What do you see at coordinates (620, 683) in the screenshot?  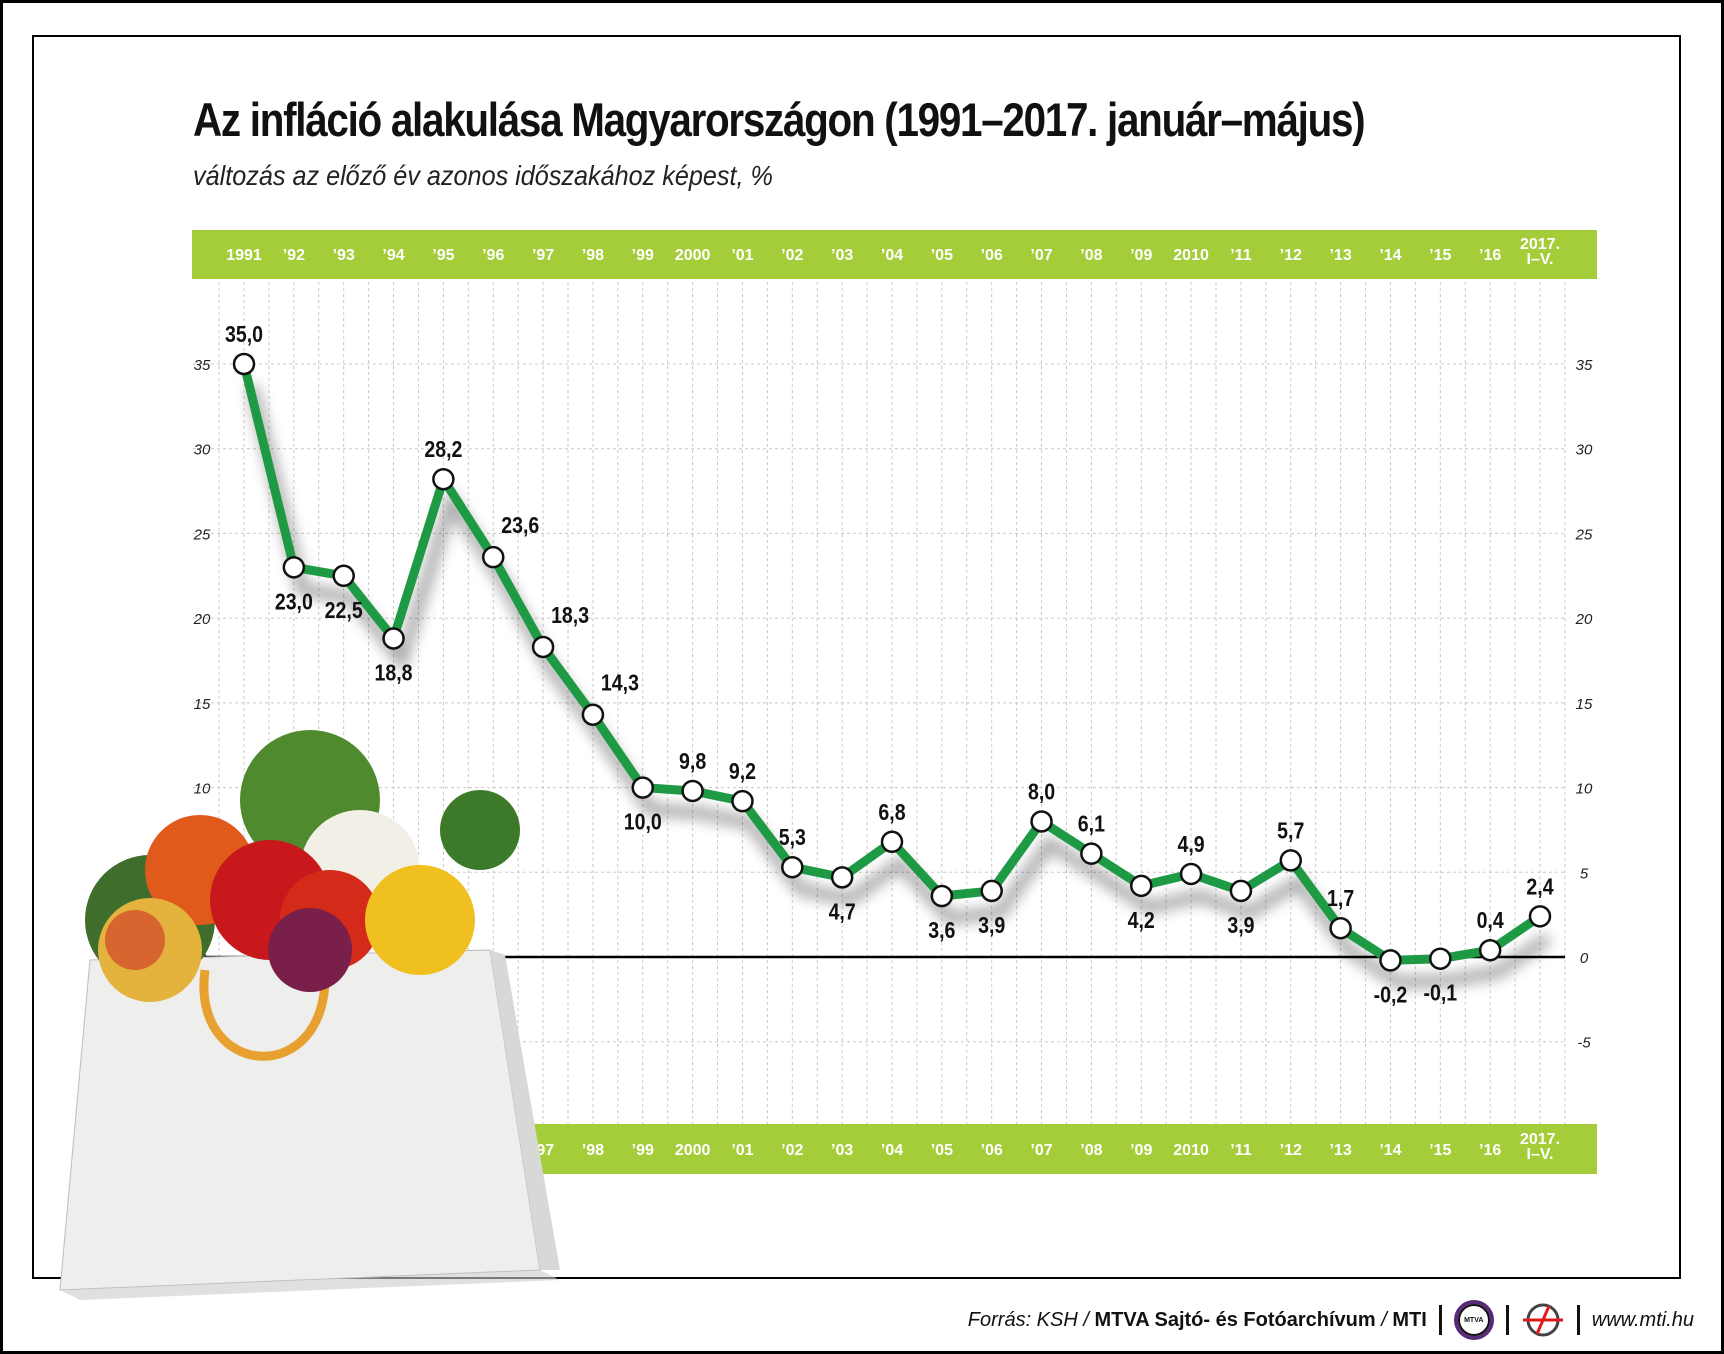 I see `data-label: 14,3` at bounding box center [620, 683].